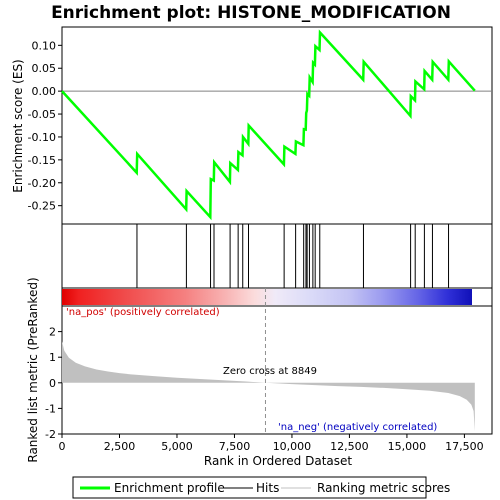 The height and width of the screenshot is (500, 500). I want to click on x-tick-label: 17,500, so click(464, 446).